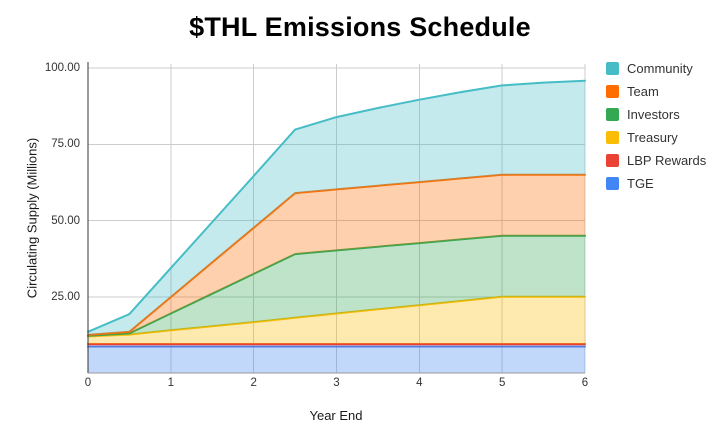  I want to click on chart-title: $THL Emissions Schedule, so click(360, 27).